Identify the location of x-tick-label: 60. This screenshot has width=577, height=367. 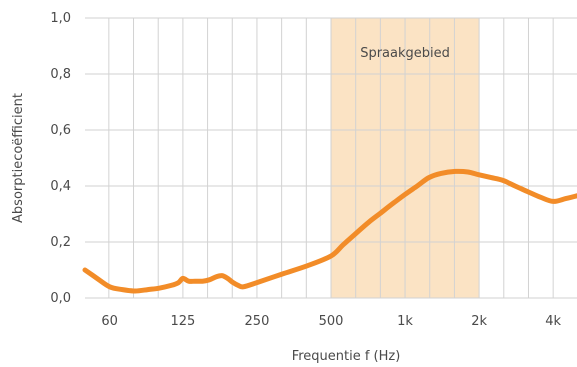
(109, 321).